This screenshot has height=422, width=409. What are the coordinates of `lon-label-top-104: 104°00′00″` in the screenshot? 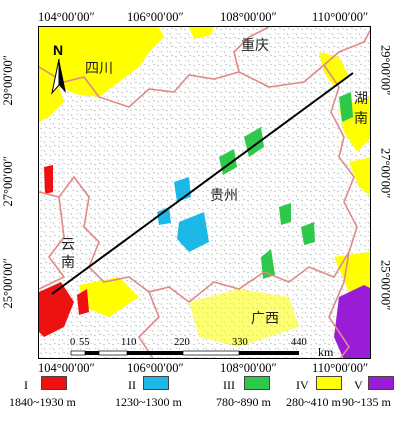 It's located at (66, 17).